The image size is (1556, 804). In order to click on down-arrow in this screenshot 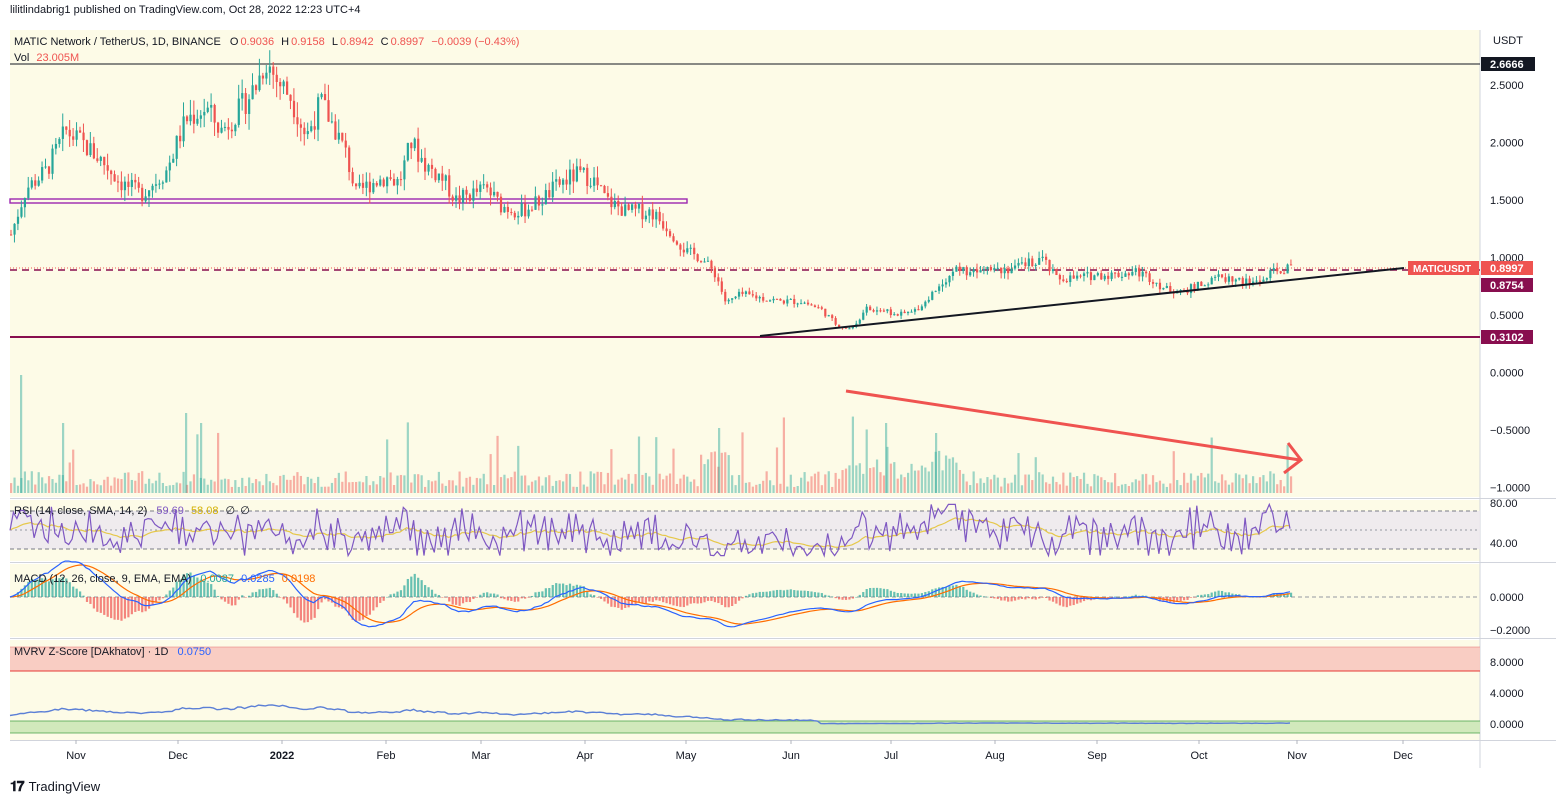, I will do `click(1074, 432)`.